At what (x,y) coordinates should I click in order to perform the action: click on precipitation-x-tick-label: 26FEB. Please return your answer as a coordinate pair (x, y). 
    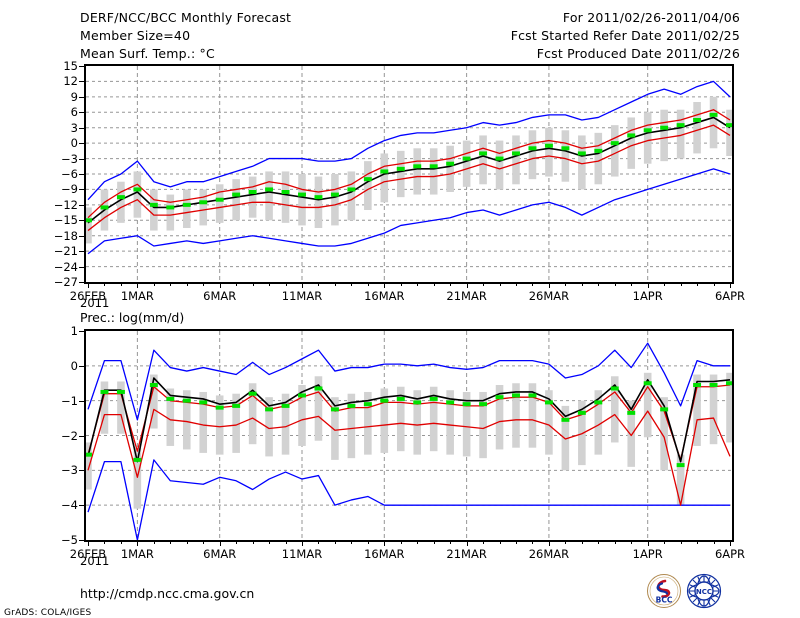
    Looking at the image, I should click on (88, 554).